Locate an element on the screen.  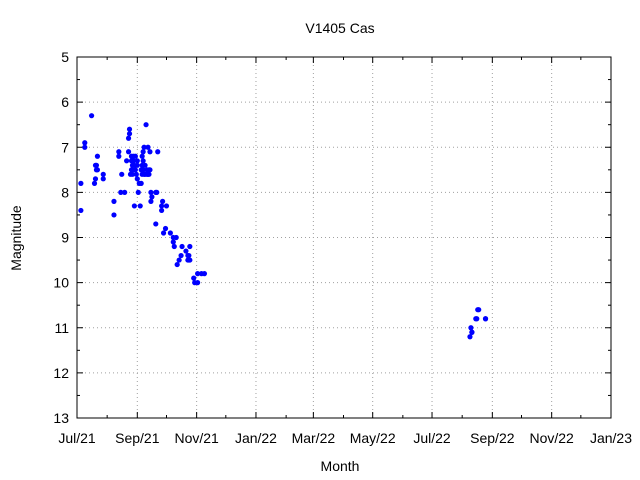
y-tick-label: 13 is located at coordinates (61, 418).